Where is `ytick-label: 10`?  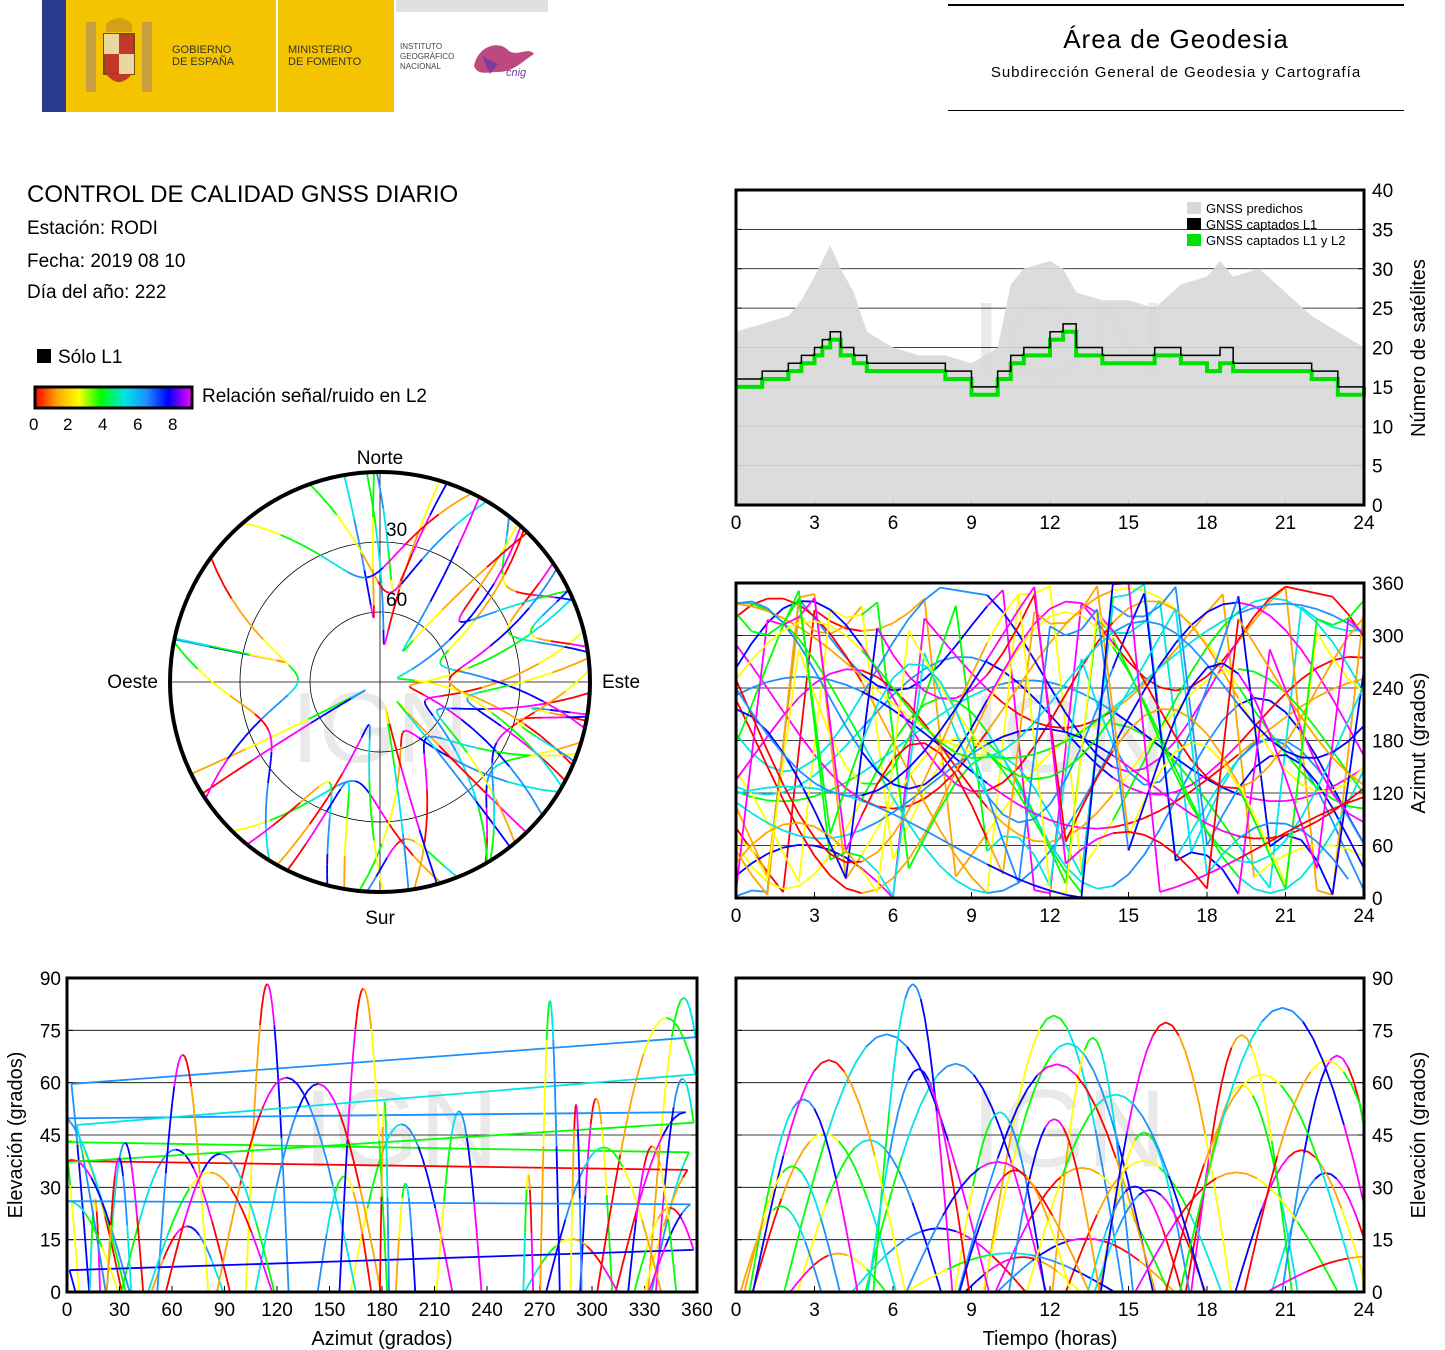 ytick-label: 10 is located at coordinates (1382, 427).